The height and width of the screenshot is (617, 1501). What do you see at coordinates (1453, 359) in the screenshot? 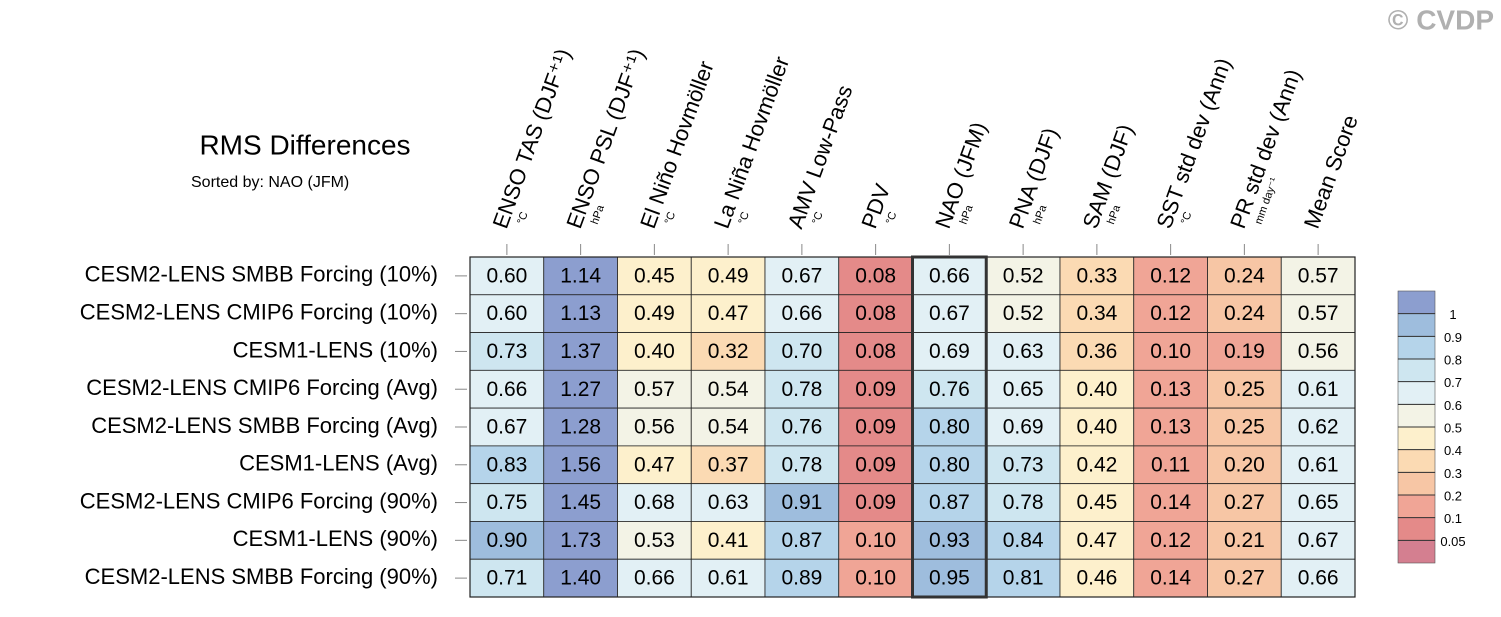
I see `colorbar-label: 0.8` at bounding box center [1453, 359].